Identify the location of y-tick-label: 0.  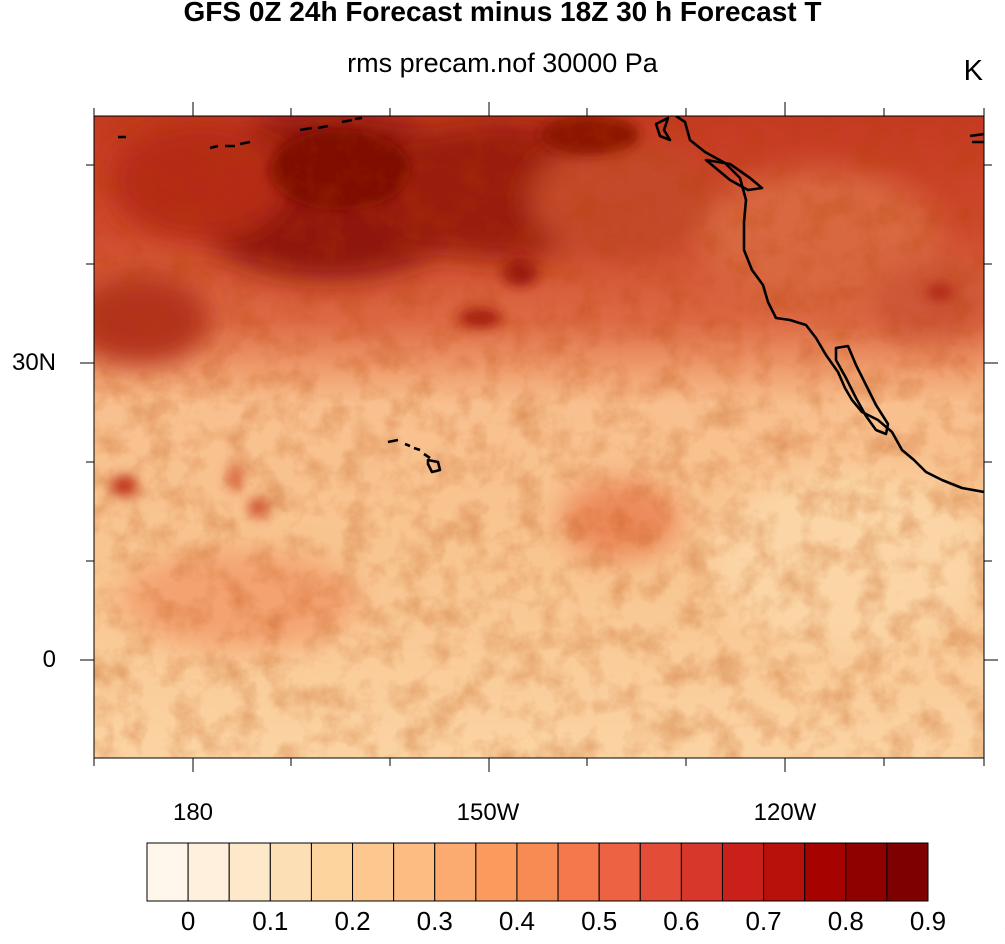
(49, 659).